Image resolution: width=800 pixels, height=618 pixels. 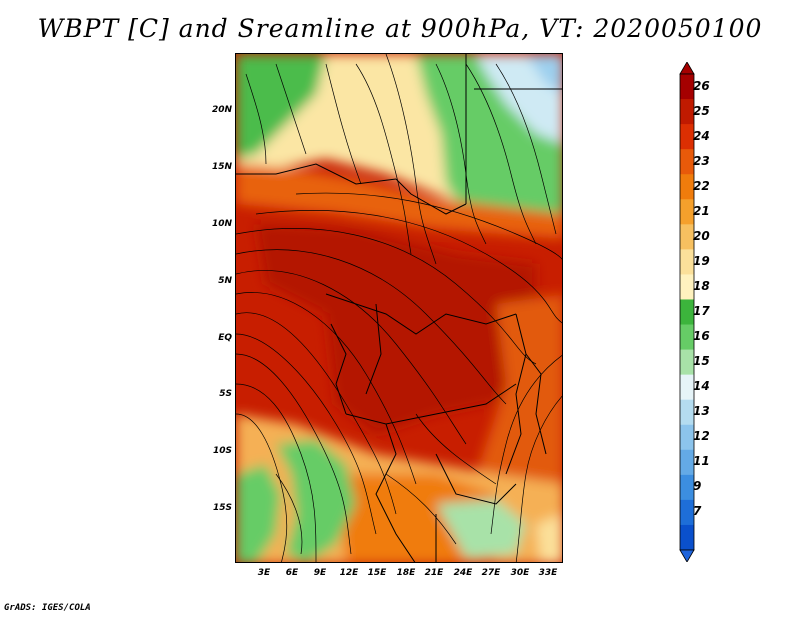 I want to click on lat-label: 15N, so click(x=221, y=167).